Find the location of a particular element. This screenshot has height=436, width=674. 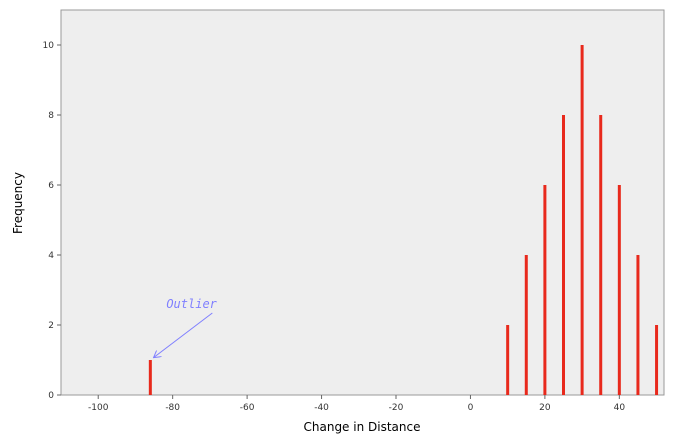

y-tick-label: 0 is located at coordinates (51, 396).